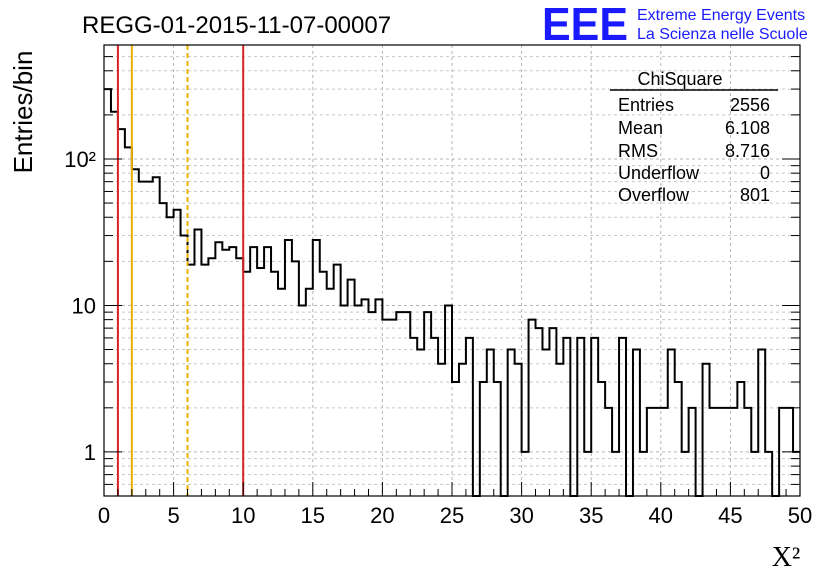  Describe the element at coordinates (243, 515) in the screenshot. I see `x-tick-label: 10` at that location.